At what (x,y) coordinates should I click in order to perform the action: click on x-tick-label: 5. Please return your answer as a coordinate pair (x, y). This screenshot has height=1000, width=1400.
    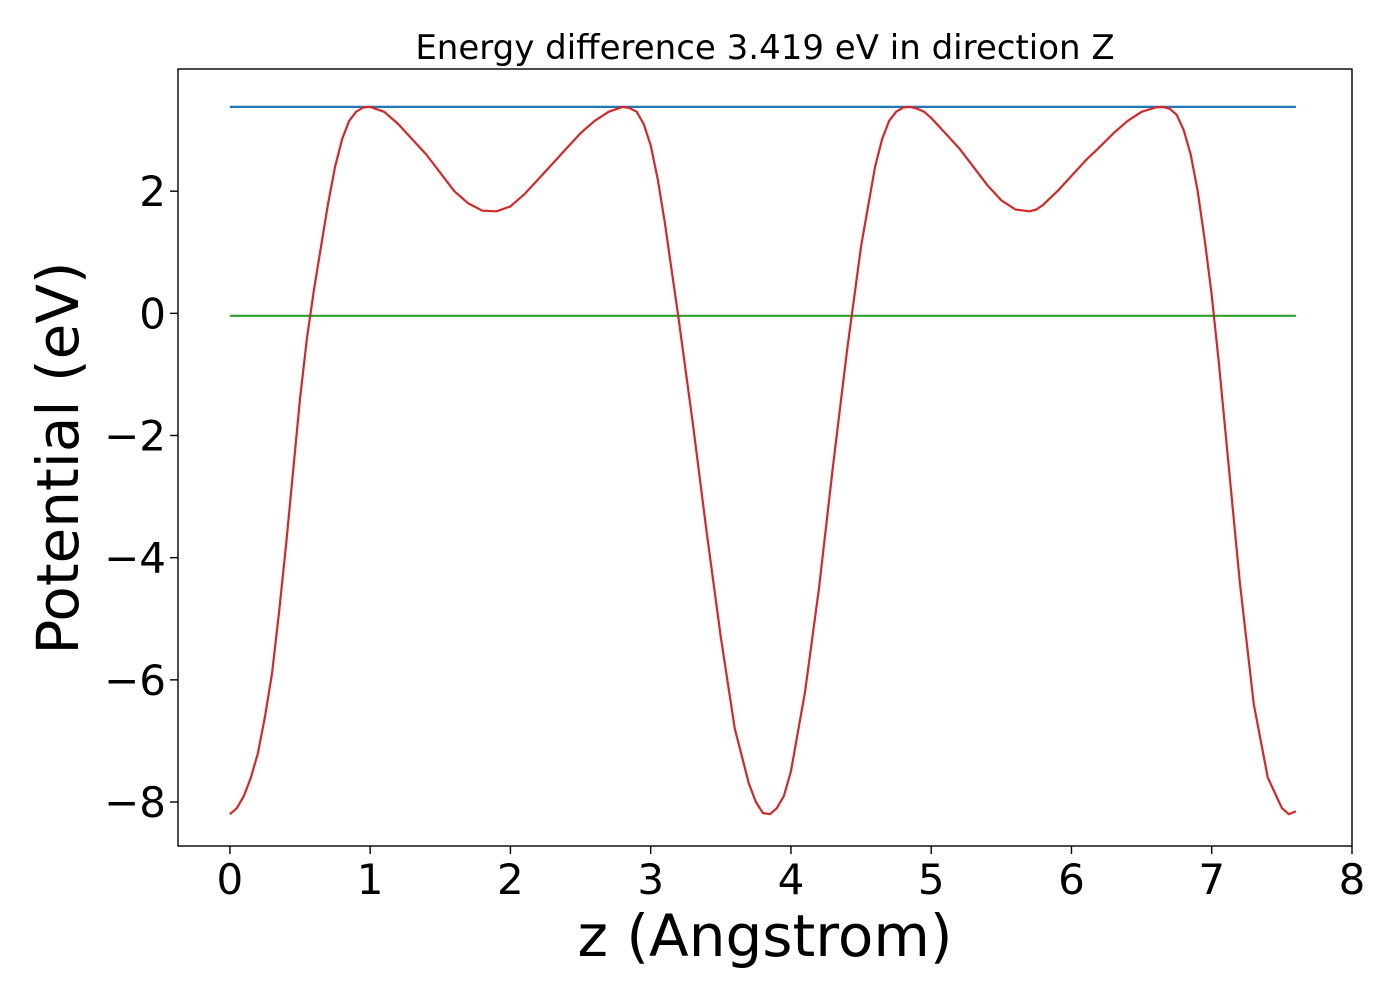
    Looking at the image, I should click on (931, 879).